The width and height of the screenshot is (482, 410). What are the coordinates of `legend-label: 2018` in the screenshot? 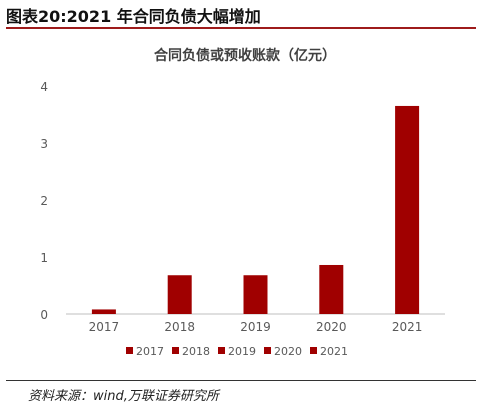 It's located at (196, 351).